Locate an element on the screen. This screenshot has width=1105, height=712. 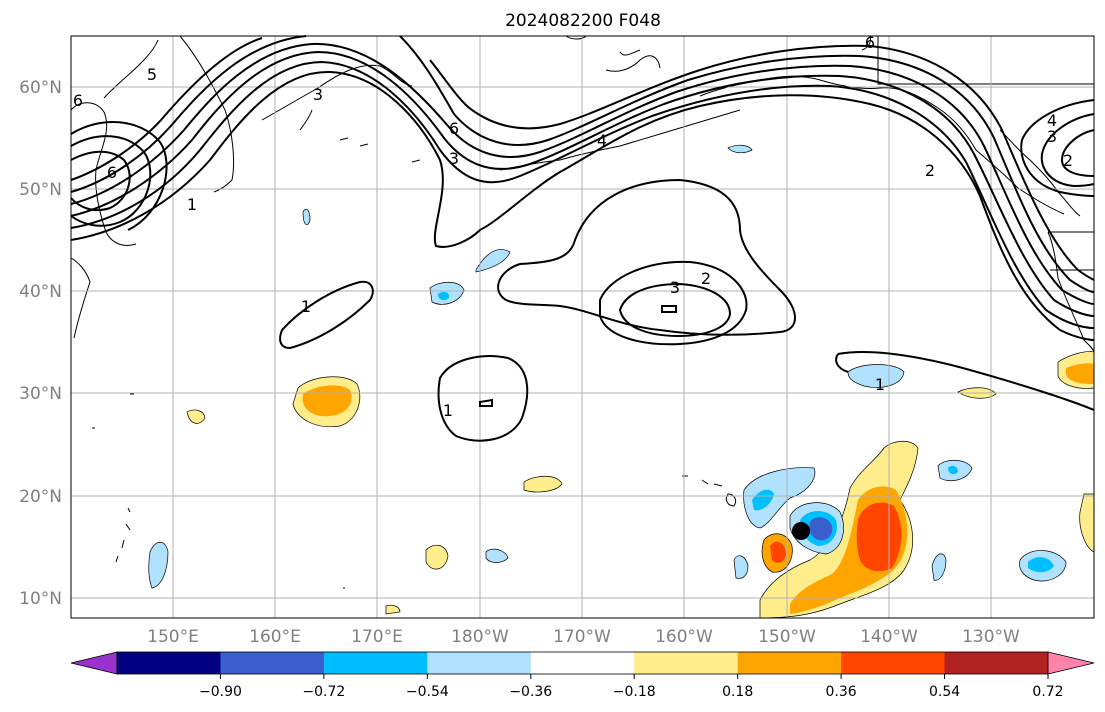
lat-label: 30°N is located at coordinates (40, 394).